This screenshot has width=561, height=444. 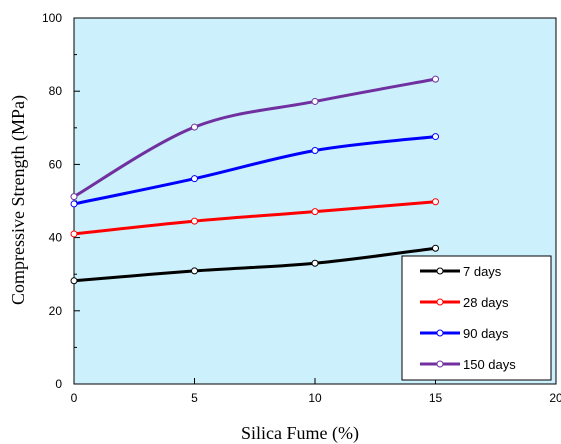 I want to click on series-28-days, so click(x=254, y=218).